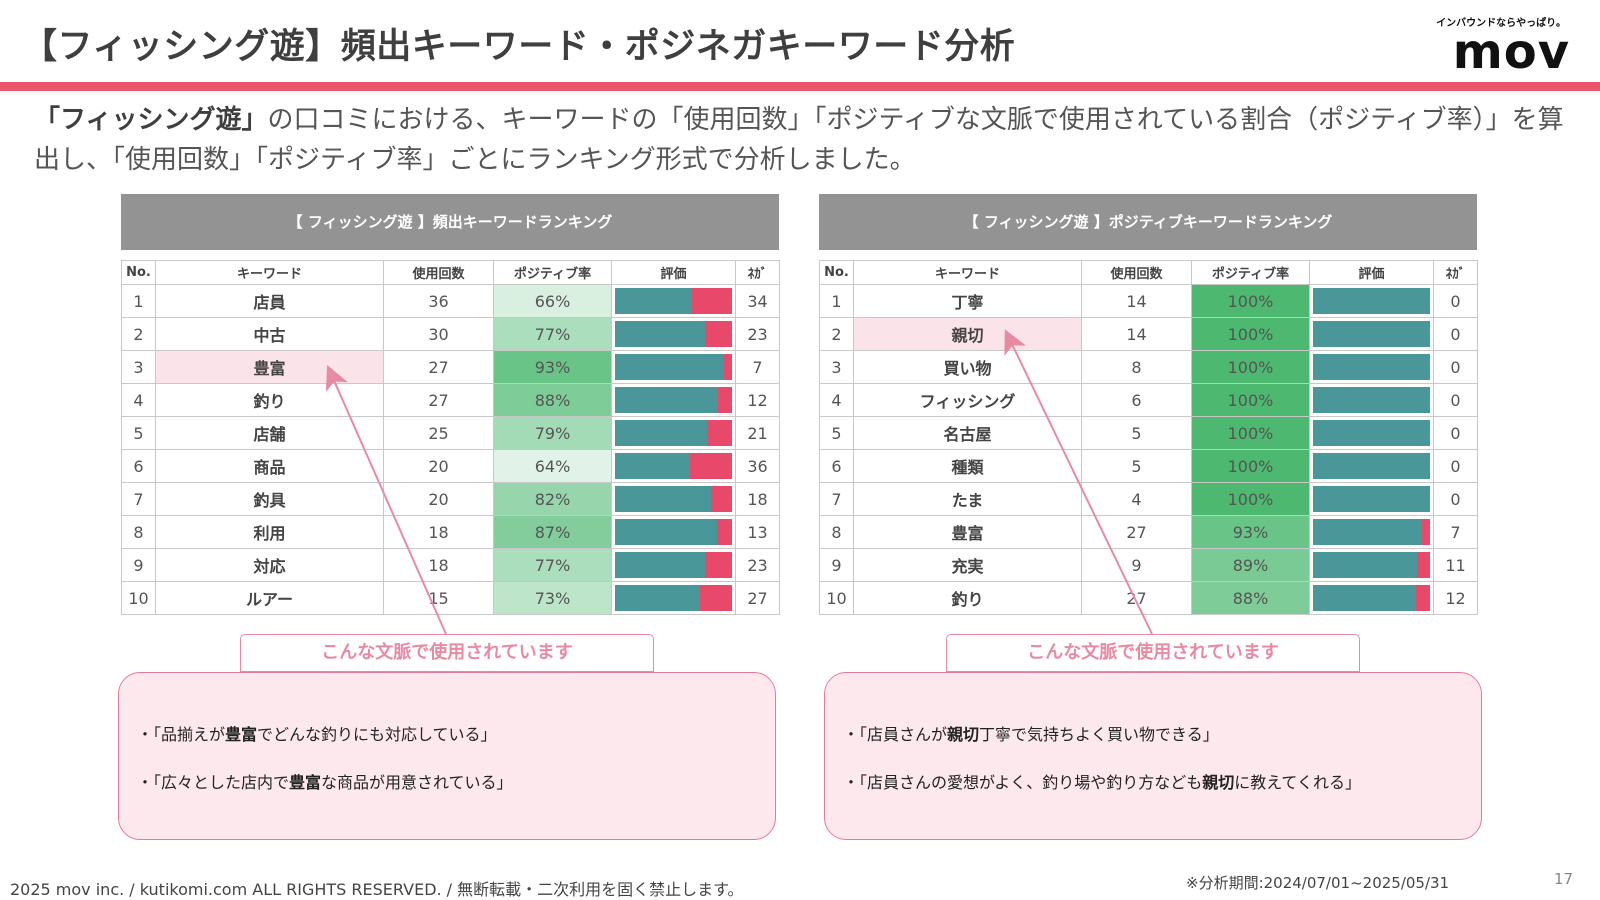  Describe the element at coordinates (757, 598) in the screenshot. I see `row-nega: 27` at that location.